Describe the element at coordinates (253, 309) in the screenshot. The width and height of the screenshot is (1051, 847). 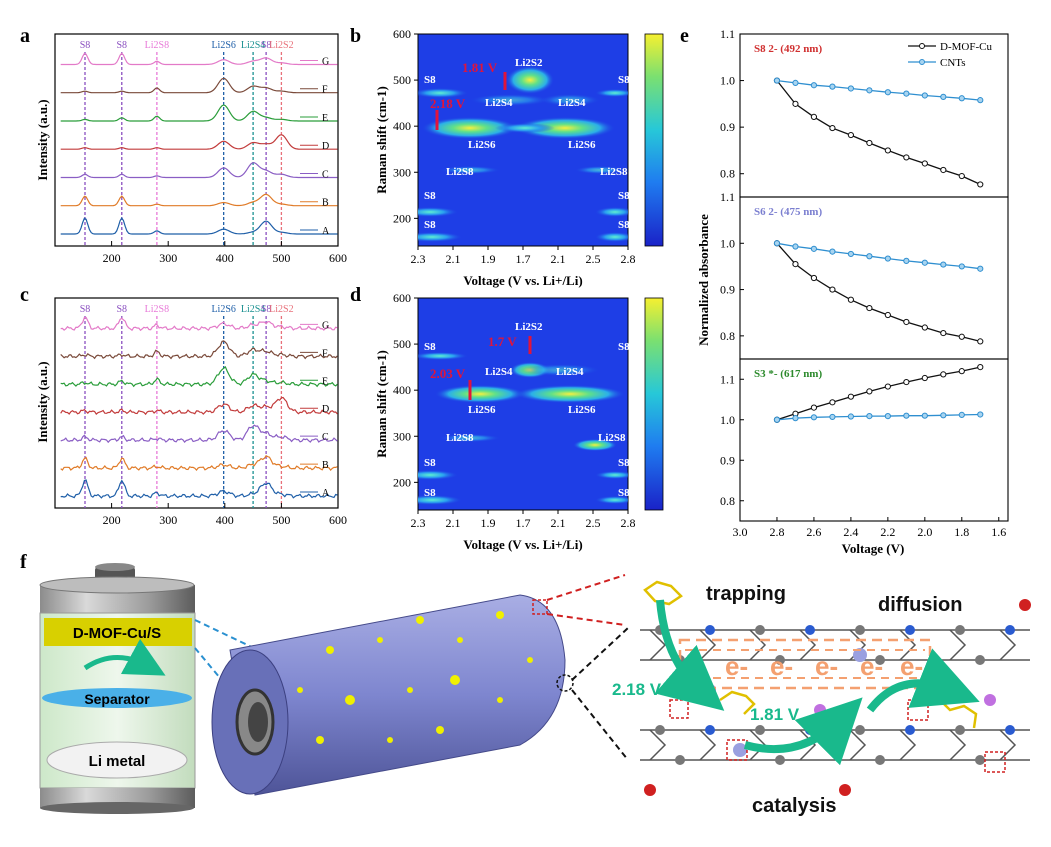
I see `peak-label: Li2S4` at that location.